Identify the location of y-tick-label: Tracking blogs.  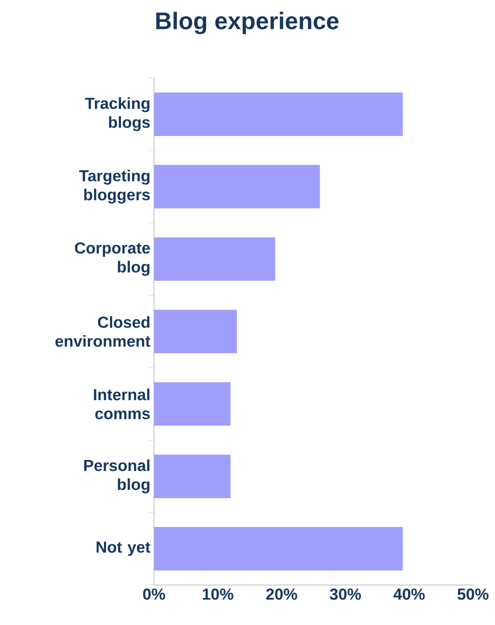
(117, 114).